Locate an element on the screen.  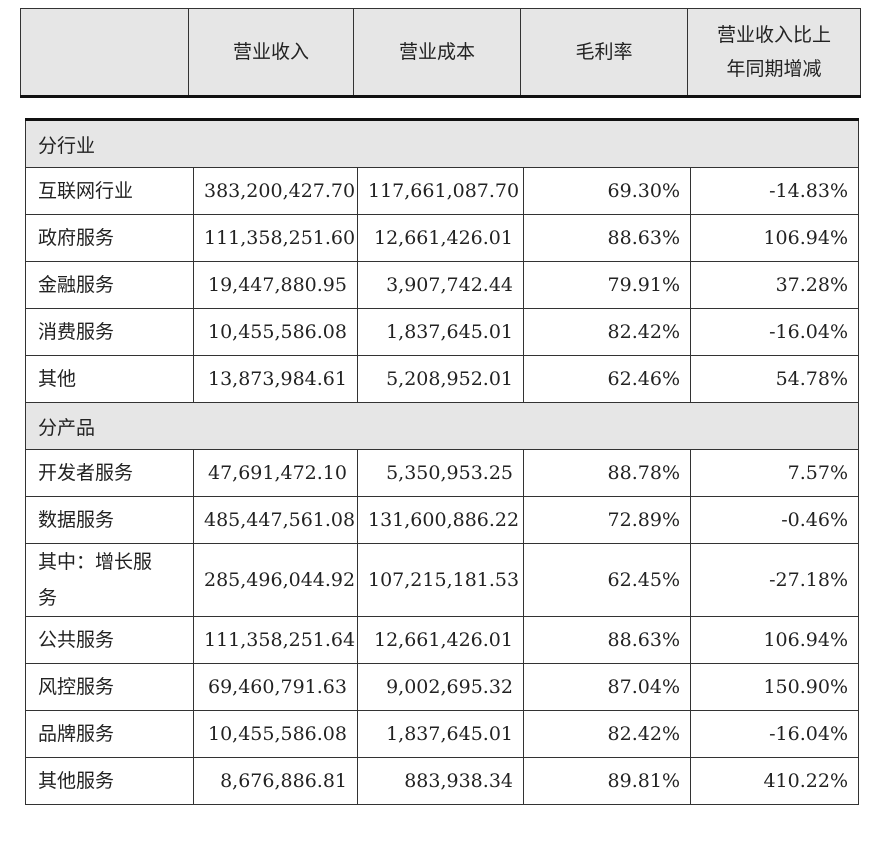
cell: 69.30% is located at coordinates (607, 191).